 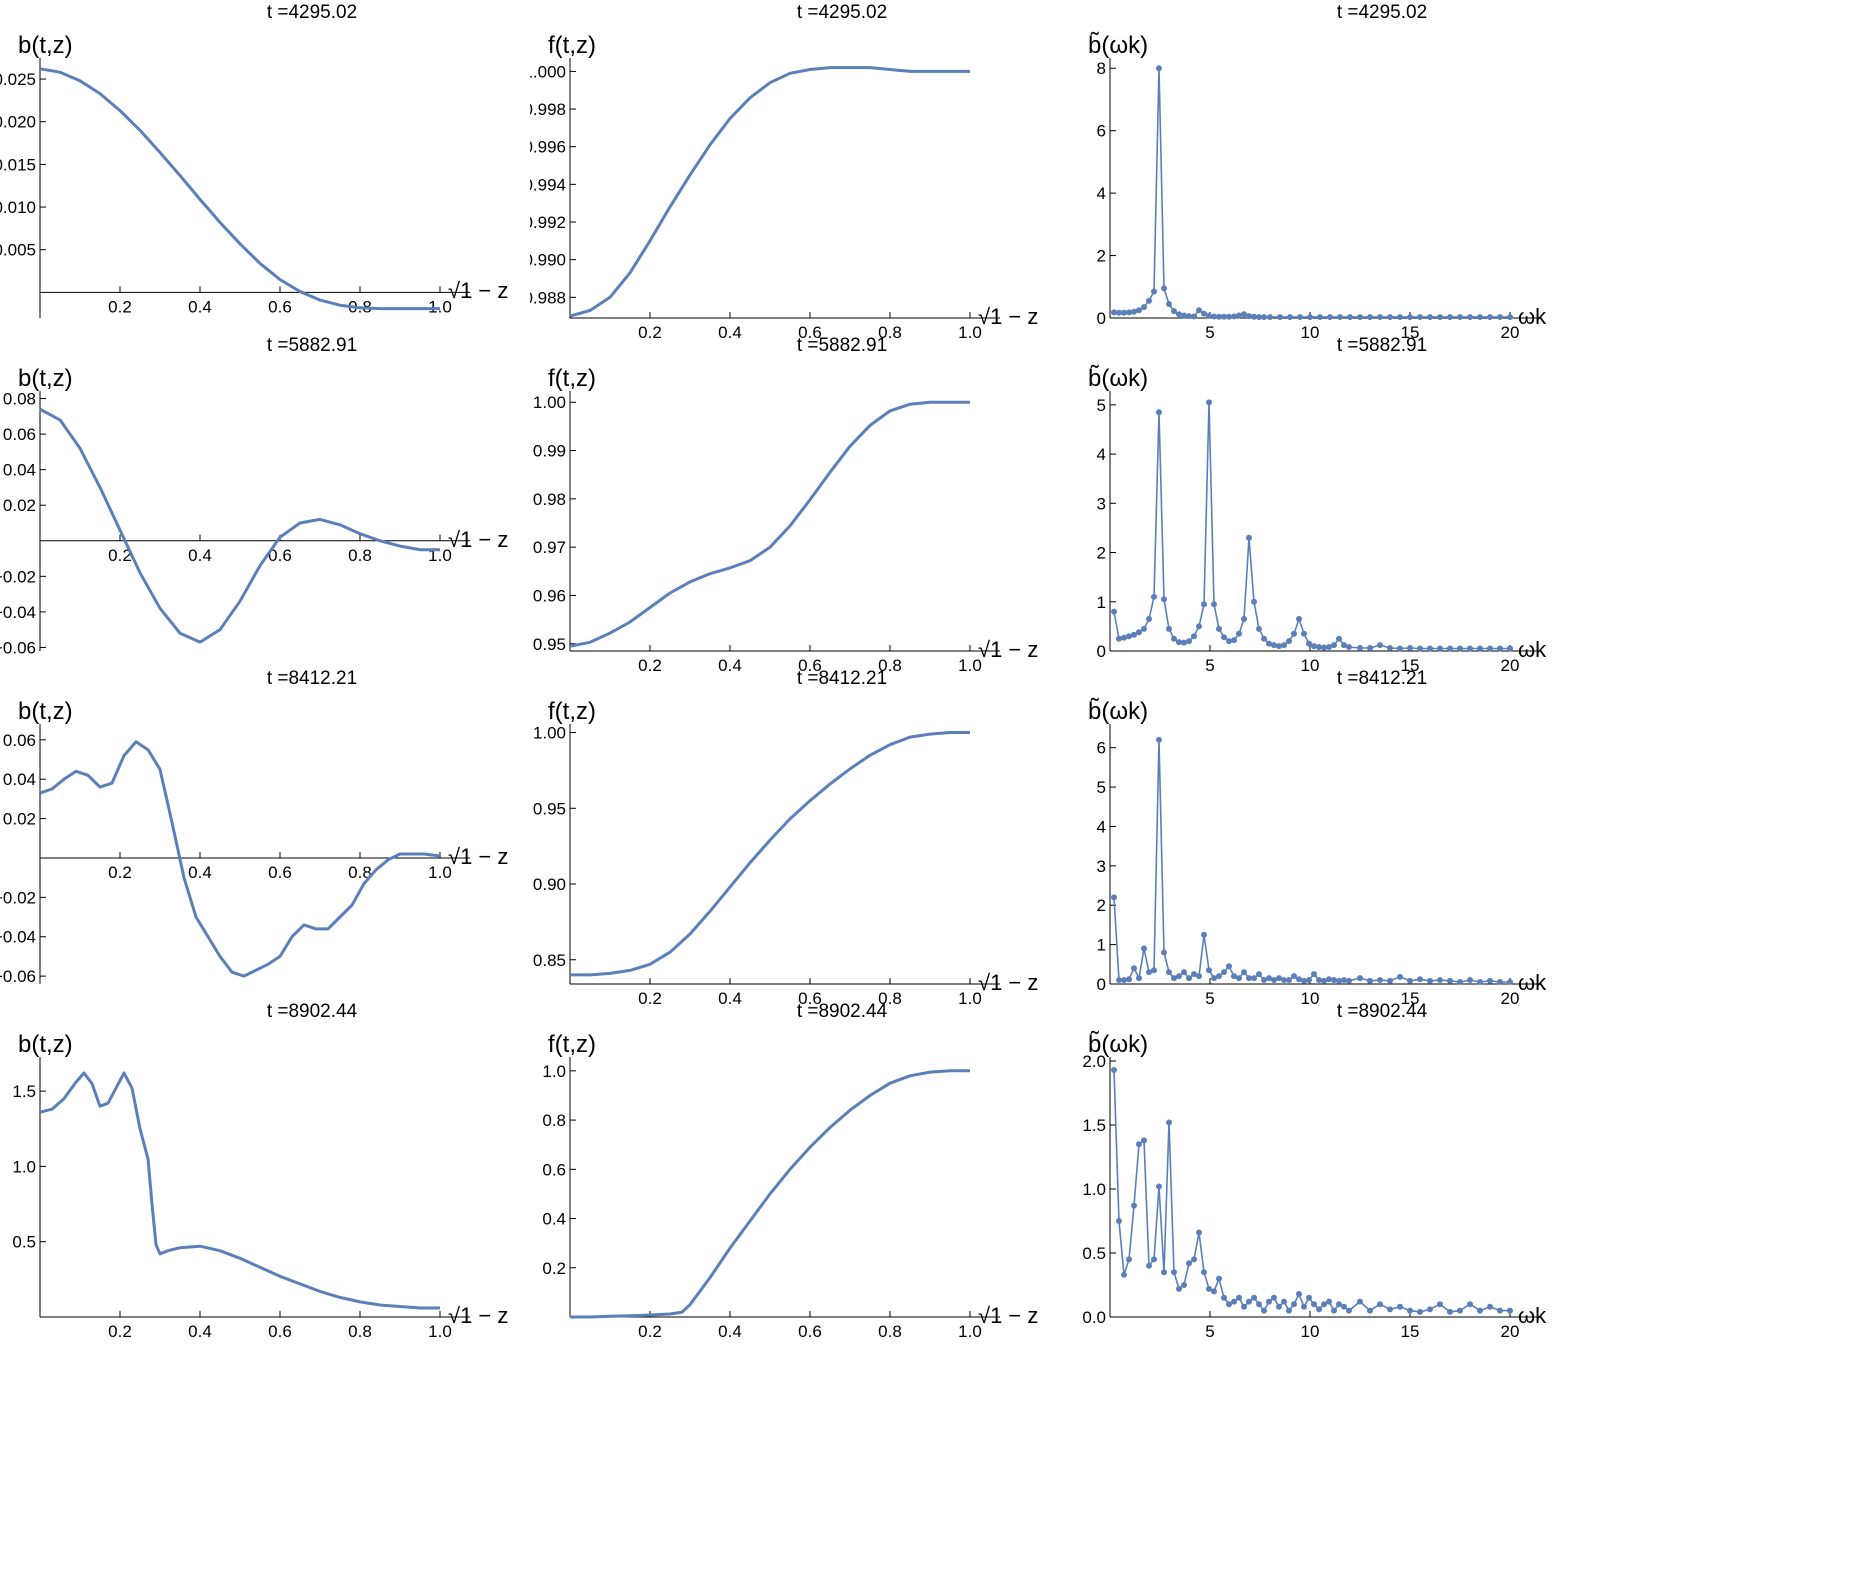 I want to click on chart-title: t =8412.21, so click(x=312, y=678).